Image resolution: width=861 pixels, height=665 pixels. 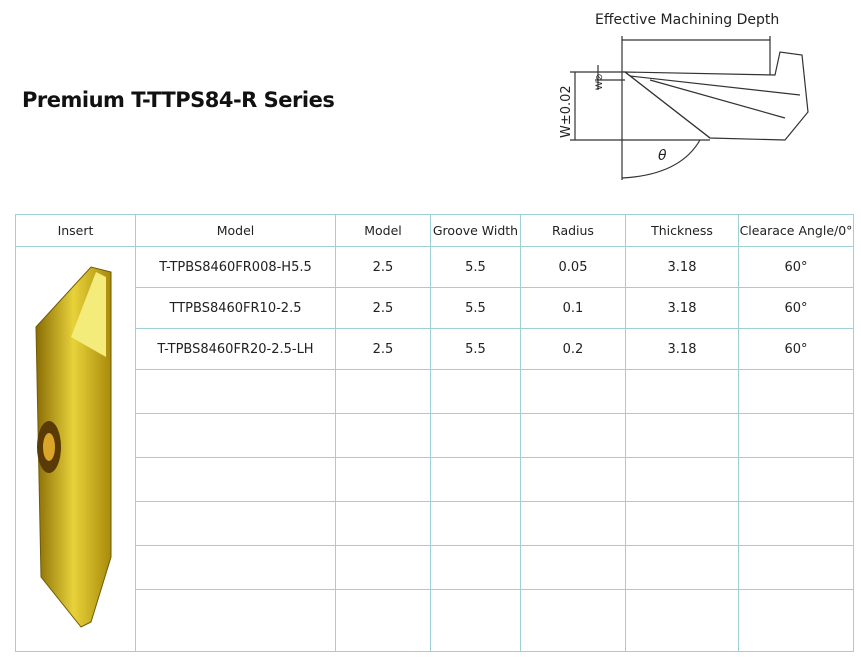 I want to click on row: TTPBS8460FR10-2.5 2.5 5.5 0.1 3.18 60°, so click(x=435, y=308).